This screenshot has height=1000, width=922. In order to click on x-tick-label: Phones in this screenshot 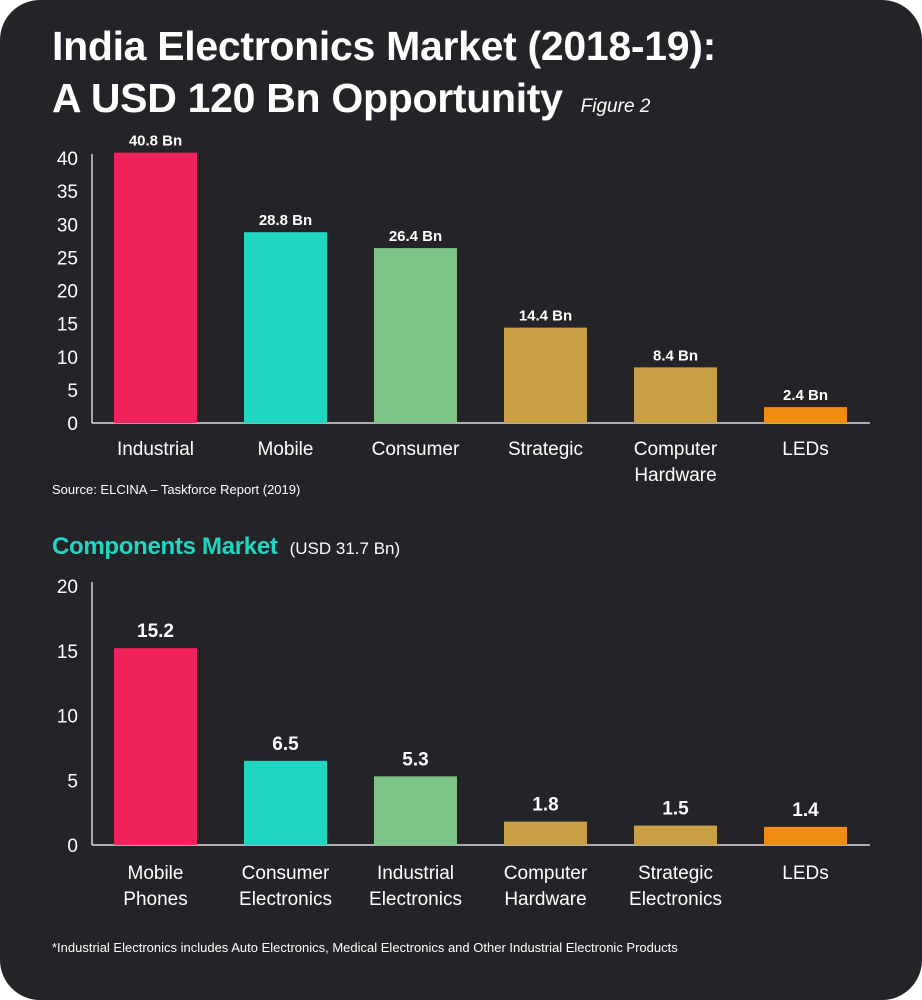, I will do `click(155, 899)`.